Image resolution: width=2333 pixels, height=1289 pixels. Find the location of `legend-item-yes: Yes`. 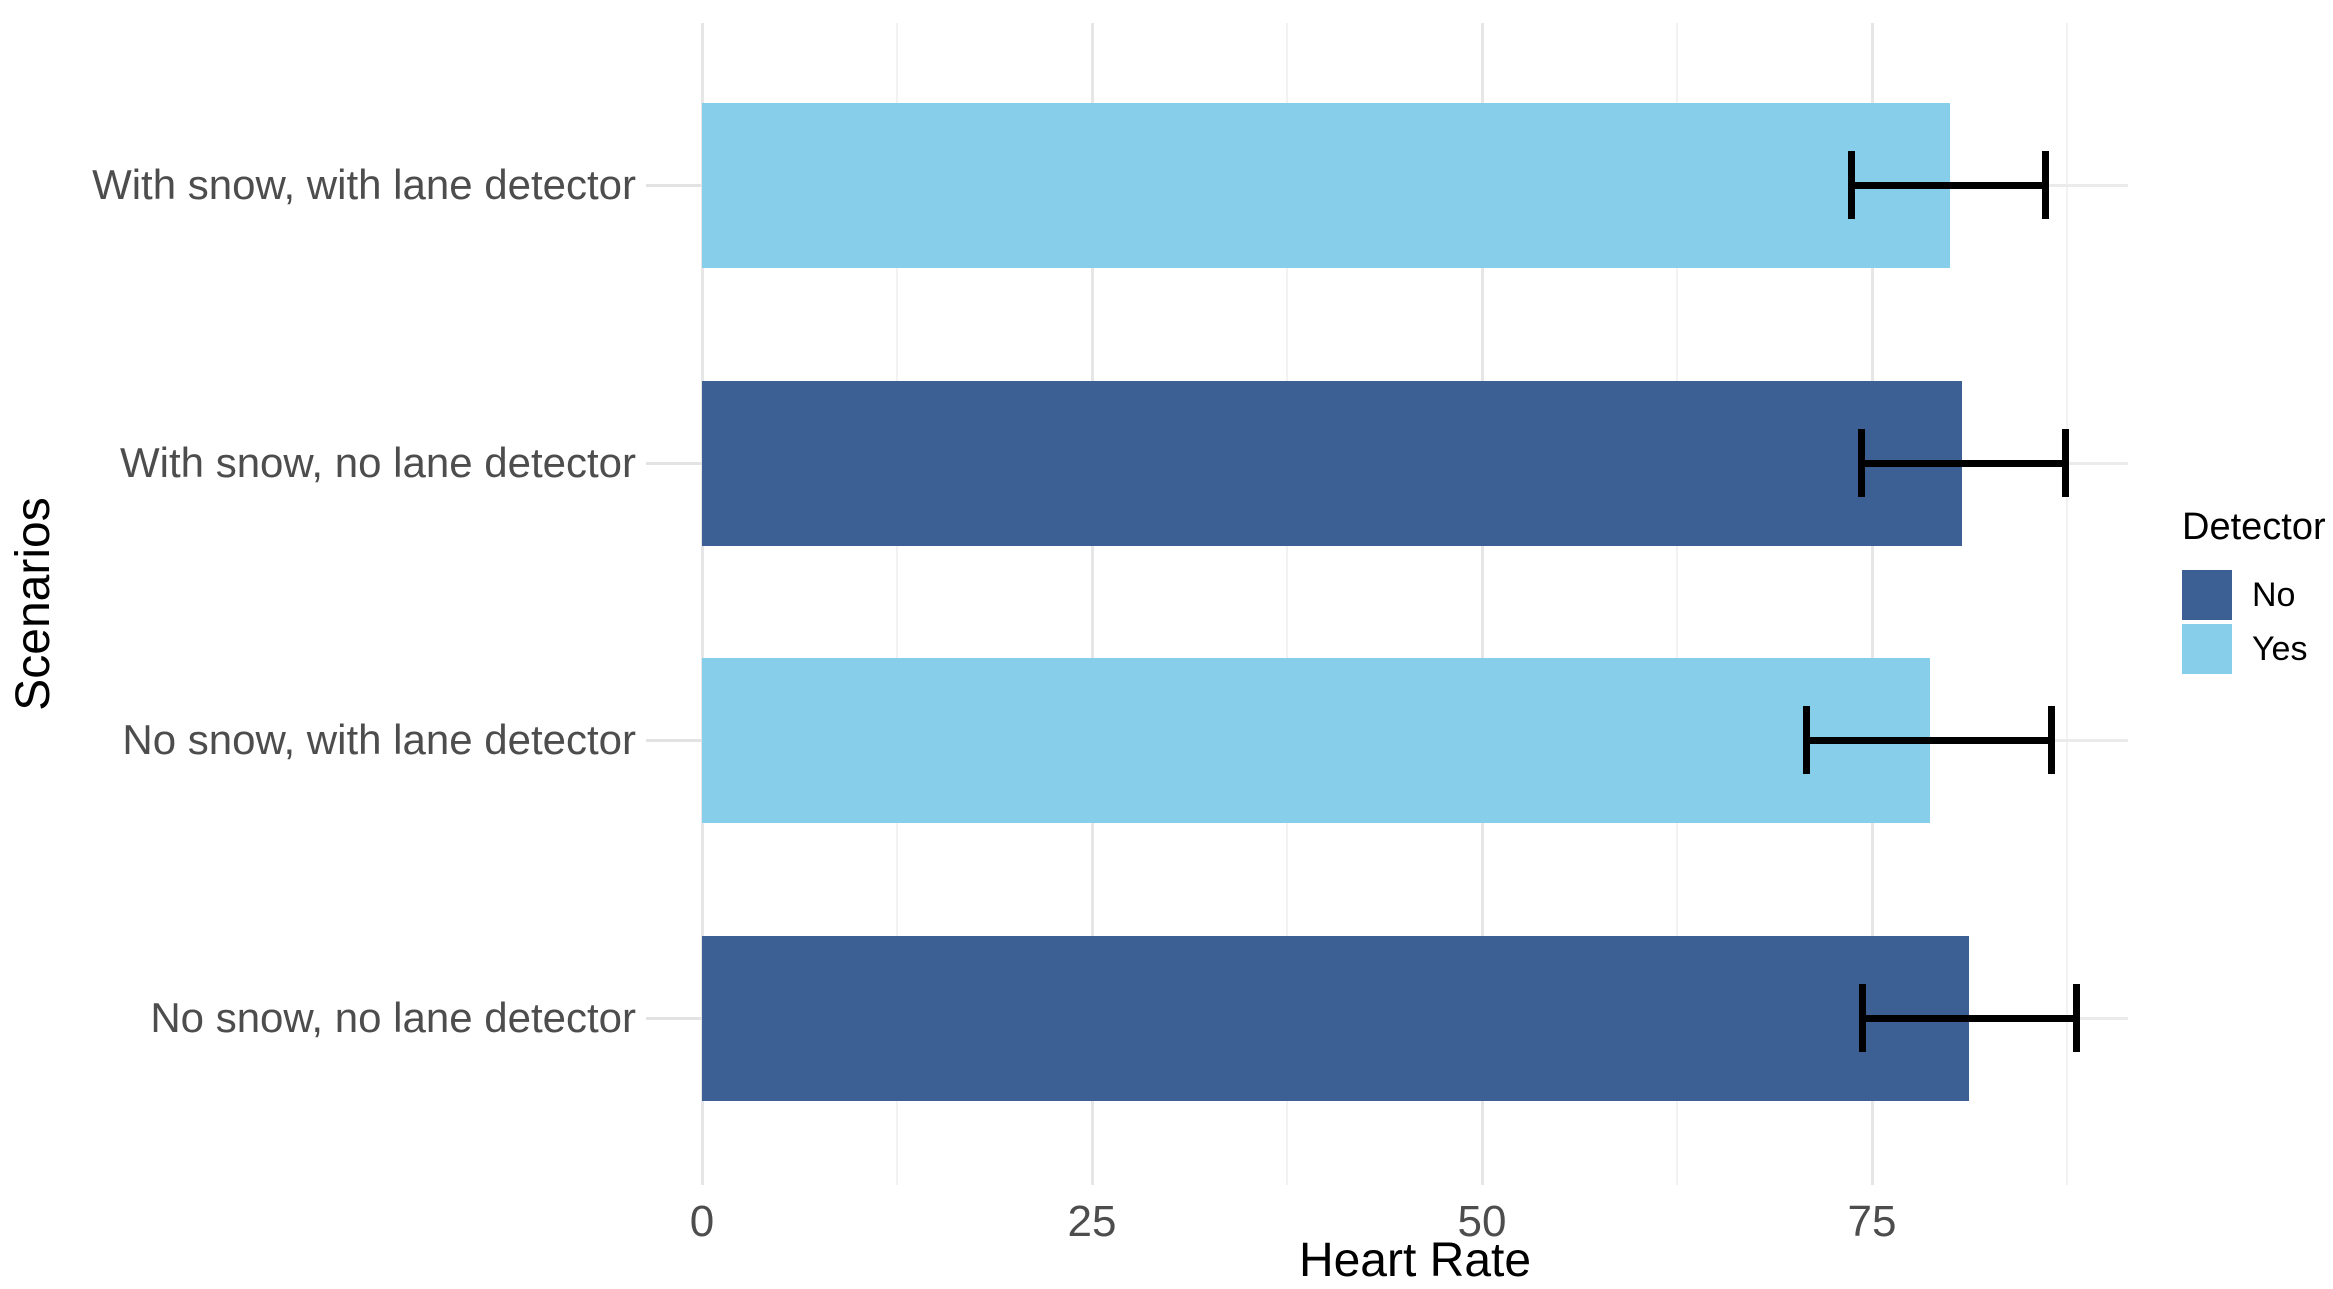

legend-item-yes: Yes is located at coordinates (2254, 649).